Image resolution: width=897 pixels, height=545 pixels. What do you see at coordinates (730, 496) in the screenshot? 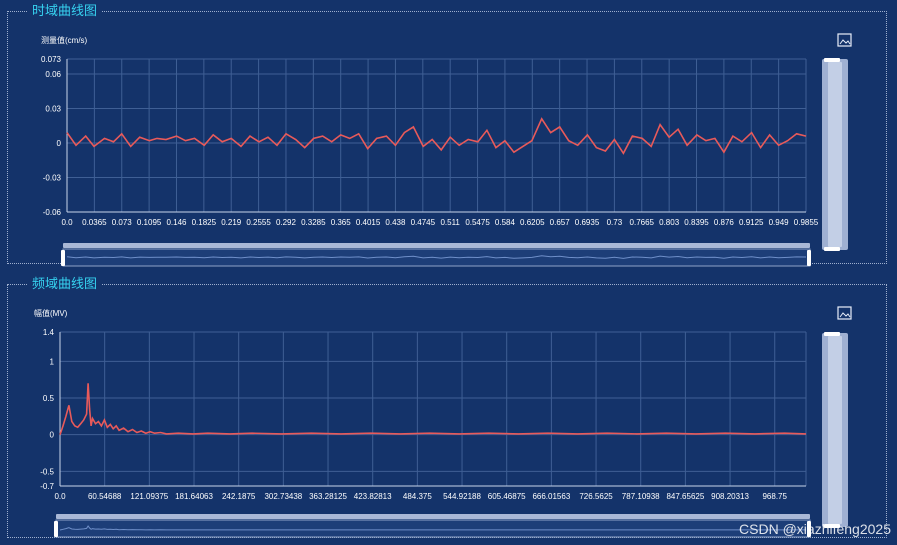
I see `x-tick-label: 908.20313` at bounding box center [730, 496].